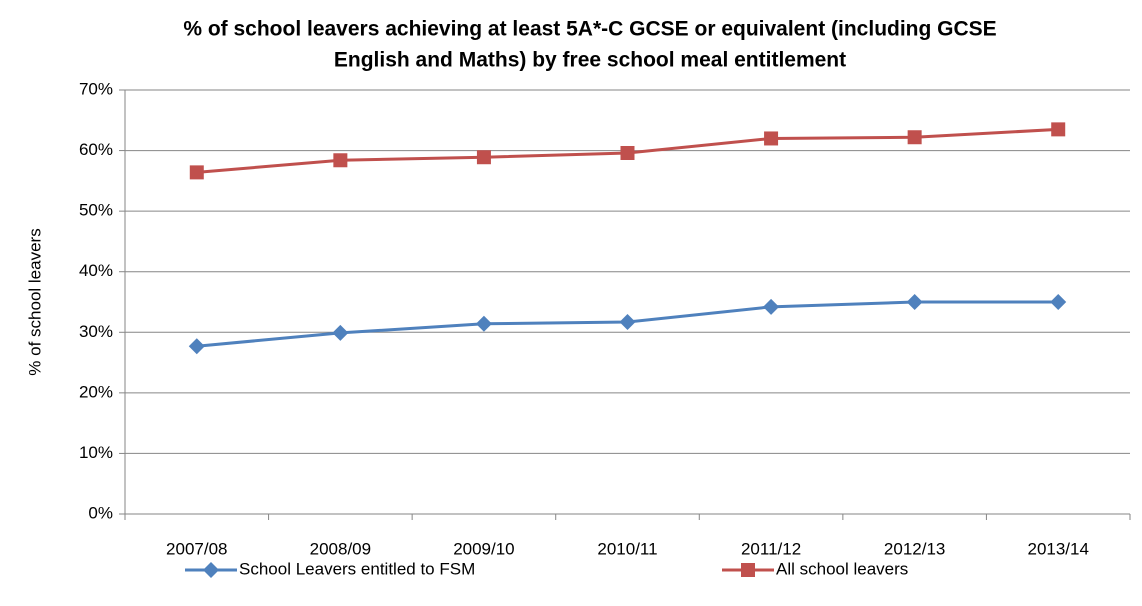 Image resolution: width=1142 pixels, height=606 pixels. What do you see at coordinates (96, 149) in the screenshot?
I see `y-tick-label: 60%` at bounding box center [96, 149].